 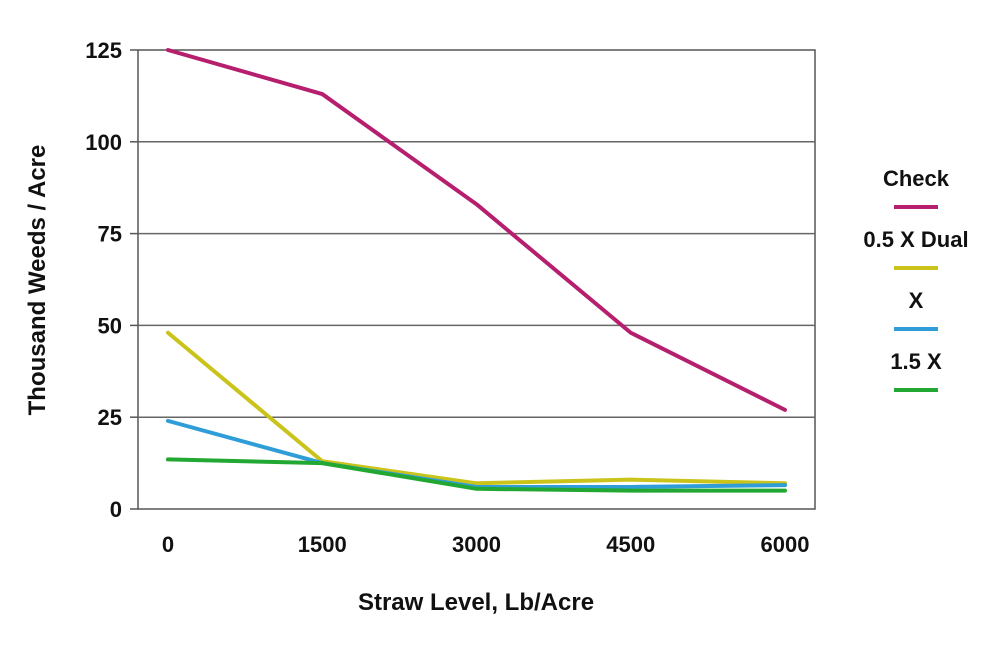 What do you see at coordinates (110, 234) in the screenshot?
I see `y-tick-label-75: 75` at bounding box center [110, 234].